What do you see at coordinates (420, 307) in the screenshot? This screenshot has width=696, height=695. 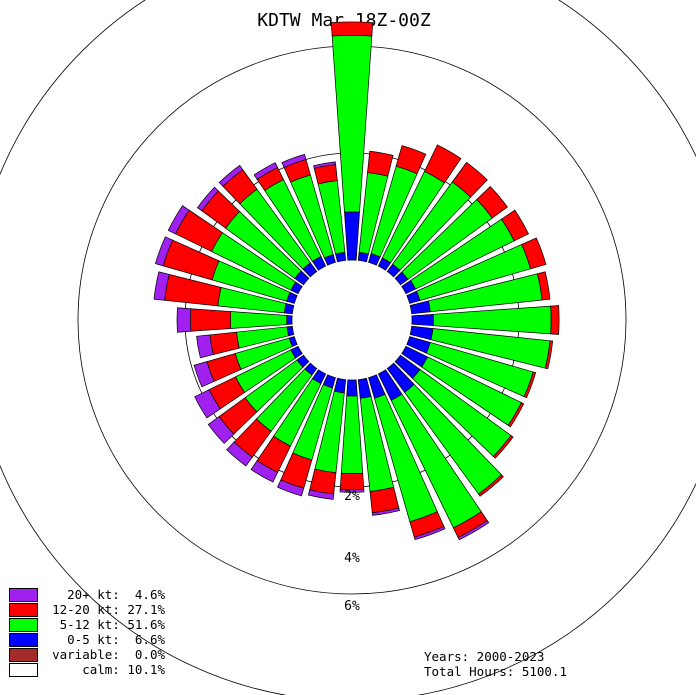 I see `bar-80deg-0-5-kt` at bounding box center [420, 307].